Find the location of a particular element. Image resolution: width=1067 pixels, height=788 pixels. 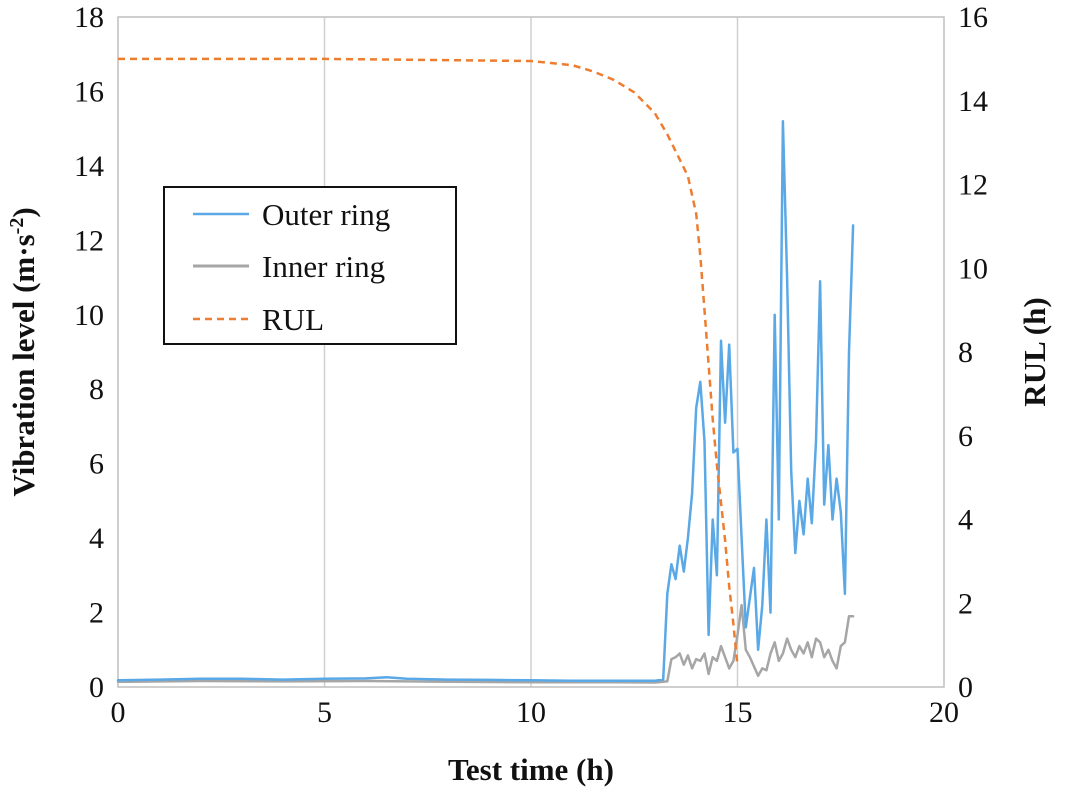

x-tick-label-0: 0 is located at coordinates (118, 712).